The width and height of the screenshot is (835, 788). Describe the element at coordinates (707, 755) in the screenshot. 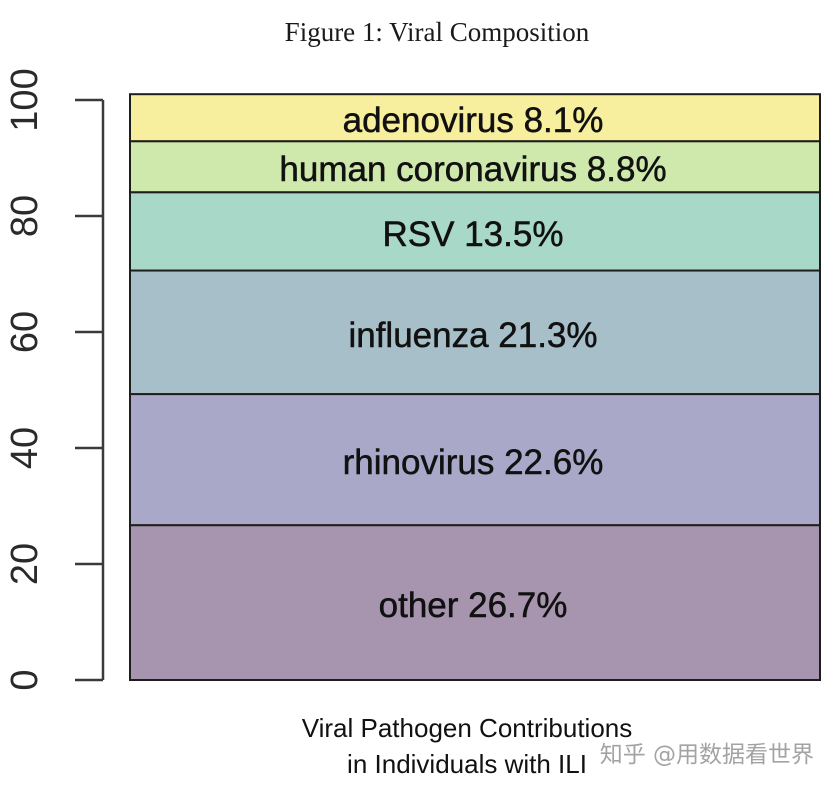

I see `watermark: 知乎 @用数据看世界` at that location.